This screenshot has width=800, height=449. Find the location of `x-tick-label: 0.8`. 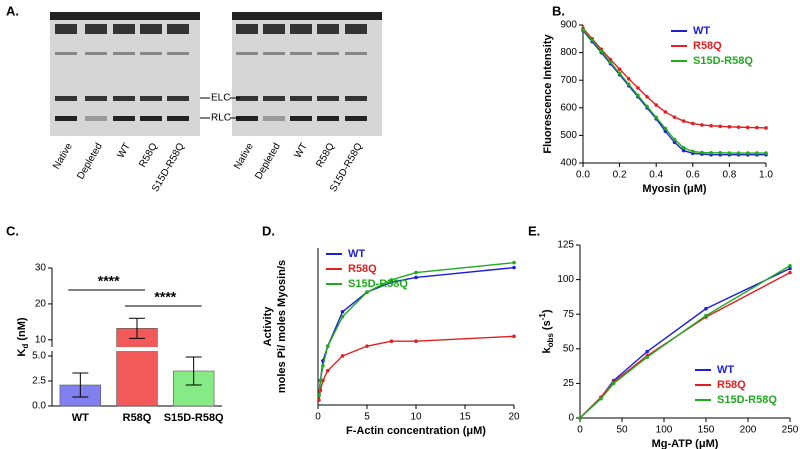

x-tick-label: 0.8 is located at coordinates (729, 175).